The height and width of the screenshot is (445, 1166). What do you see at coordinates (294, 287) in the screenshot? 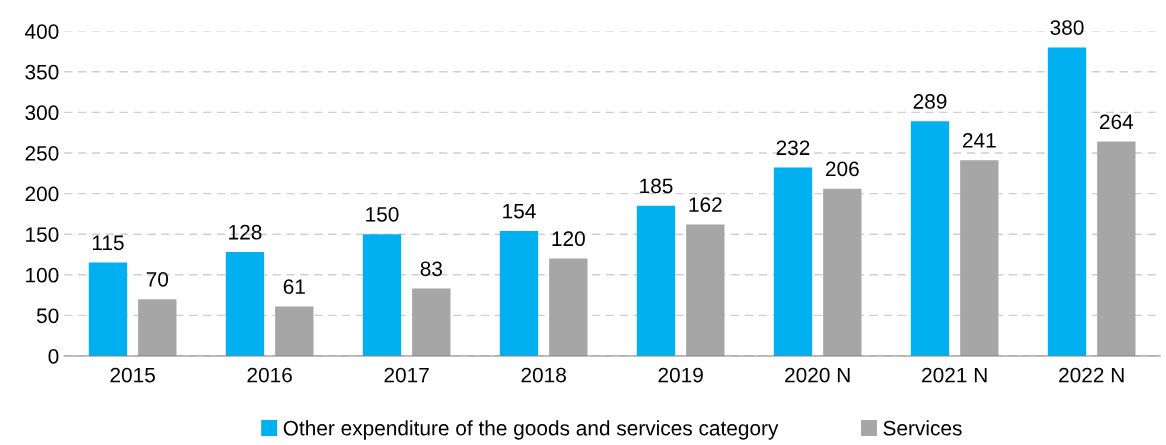
I see `data-label: 61` at bounding box center [294, 287].